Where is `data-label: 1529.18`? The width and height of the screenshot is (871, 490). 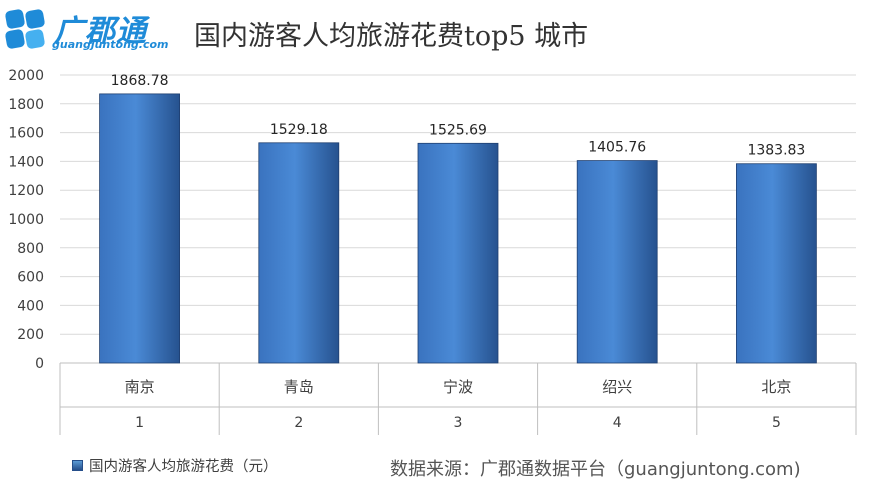 data-label: 1529.18 is located at coordinates (299, 130).